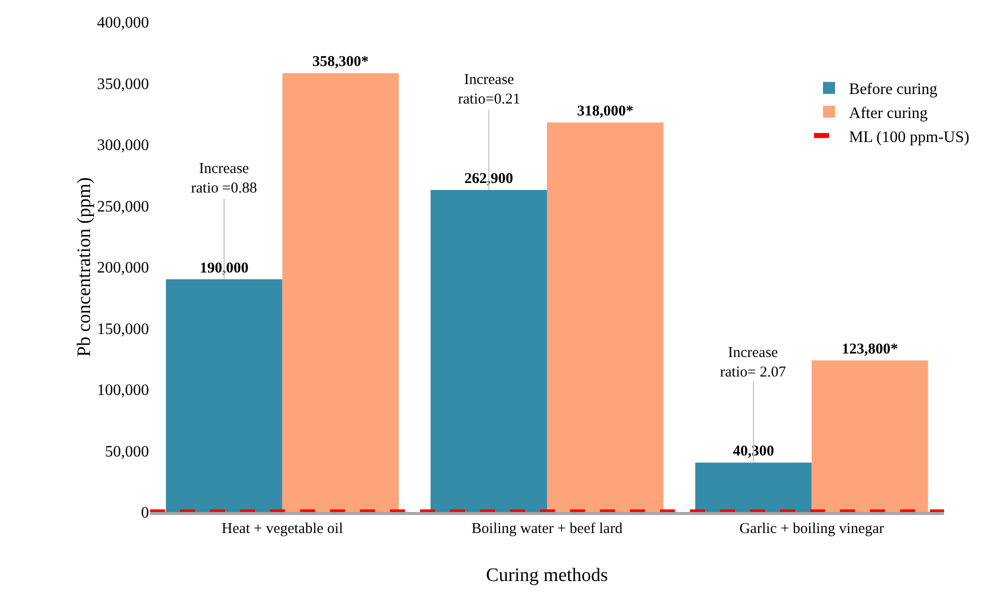 The height and width of the screenshot is (592, 987). What do you see at coordinates (811, 529) in the screenshot?
I see `x-tick-label: Garlic + boiling vinegar` at bounding box center [811, 529].